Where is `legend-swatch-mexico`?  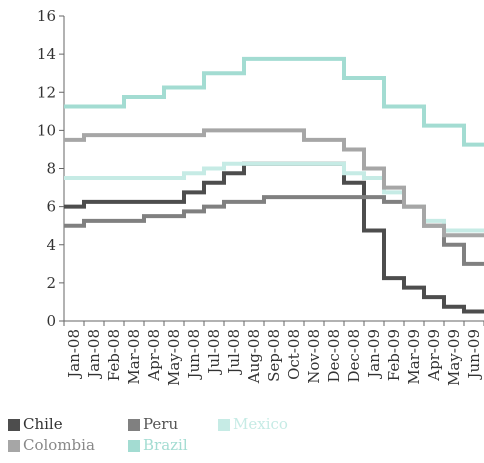 legend-swatch-mexico is located at coordinates (224, 424).